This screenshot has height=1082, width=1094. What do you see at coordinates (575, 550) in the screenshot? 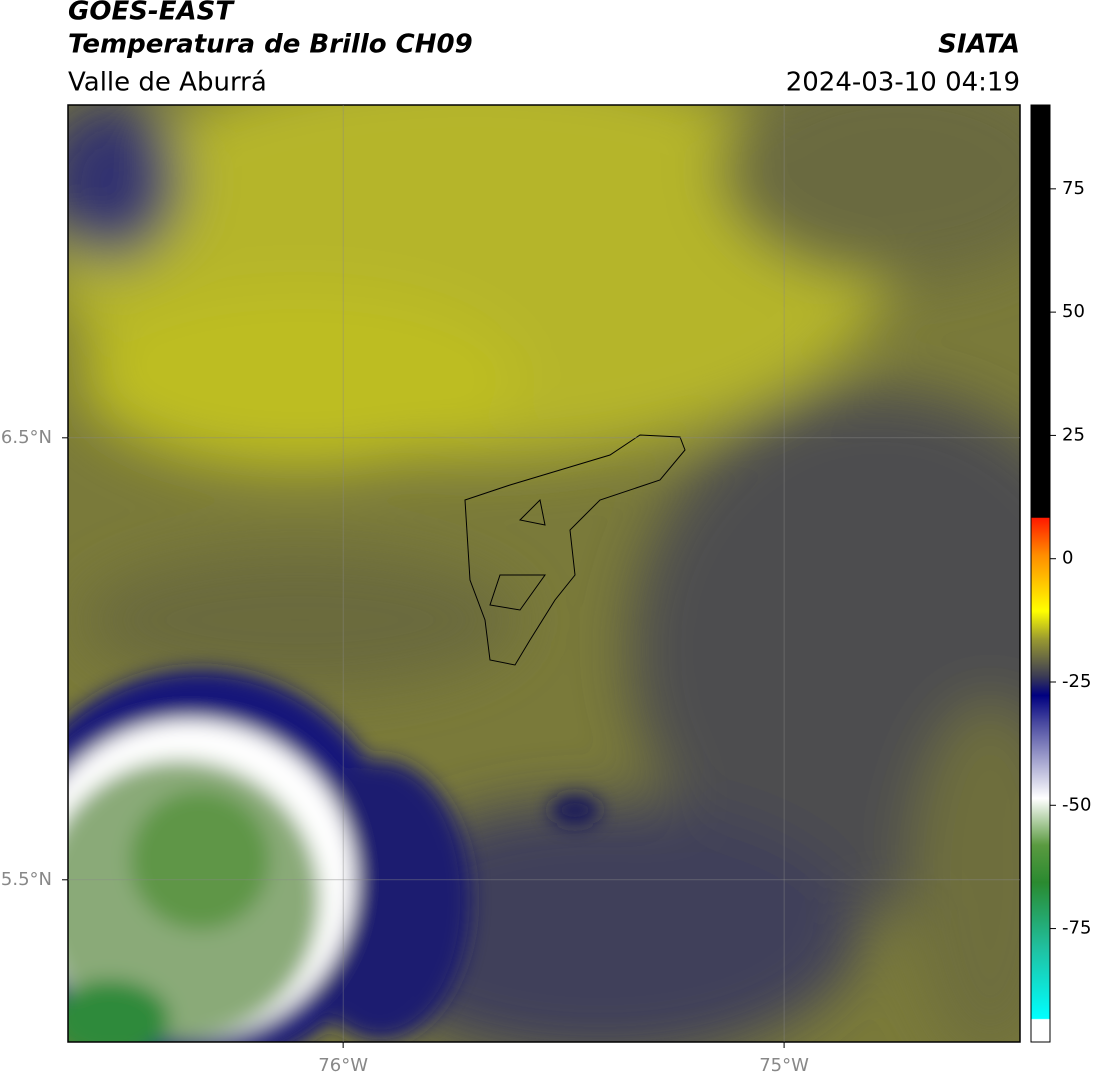
I see `valley-boundary` at bounding box center [575, 550].